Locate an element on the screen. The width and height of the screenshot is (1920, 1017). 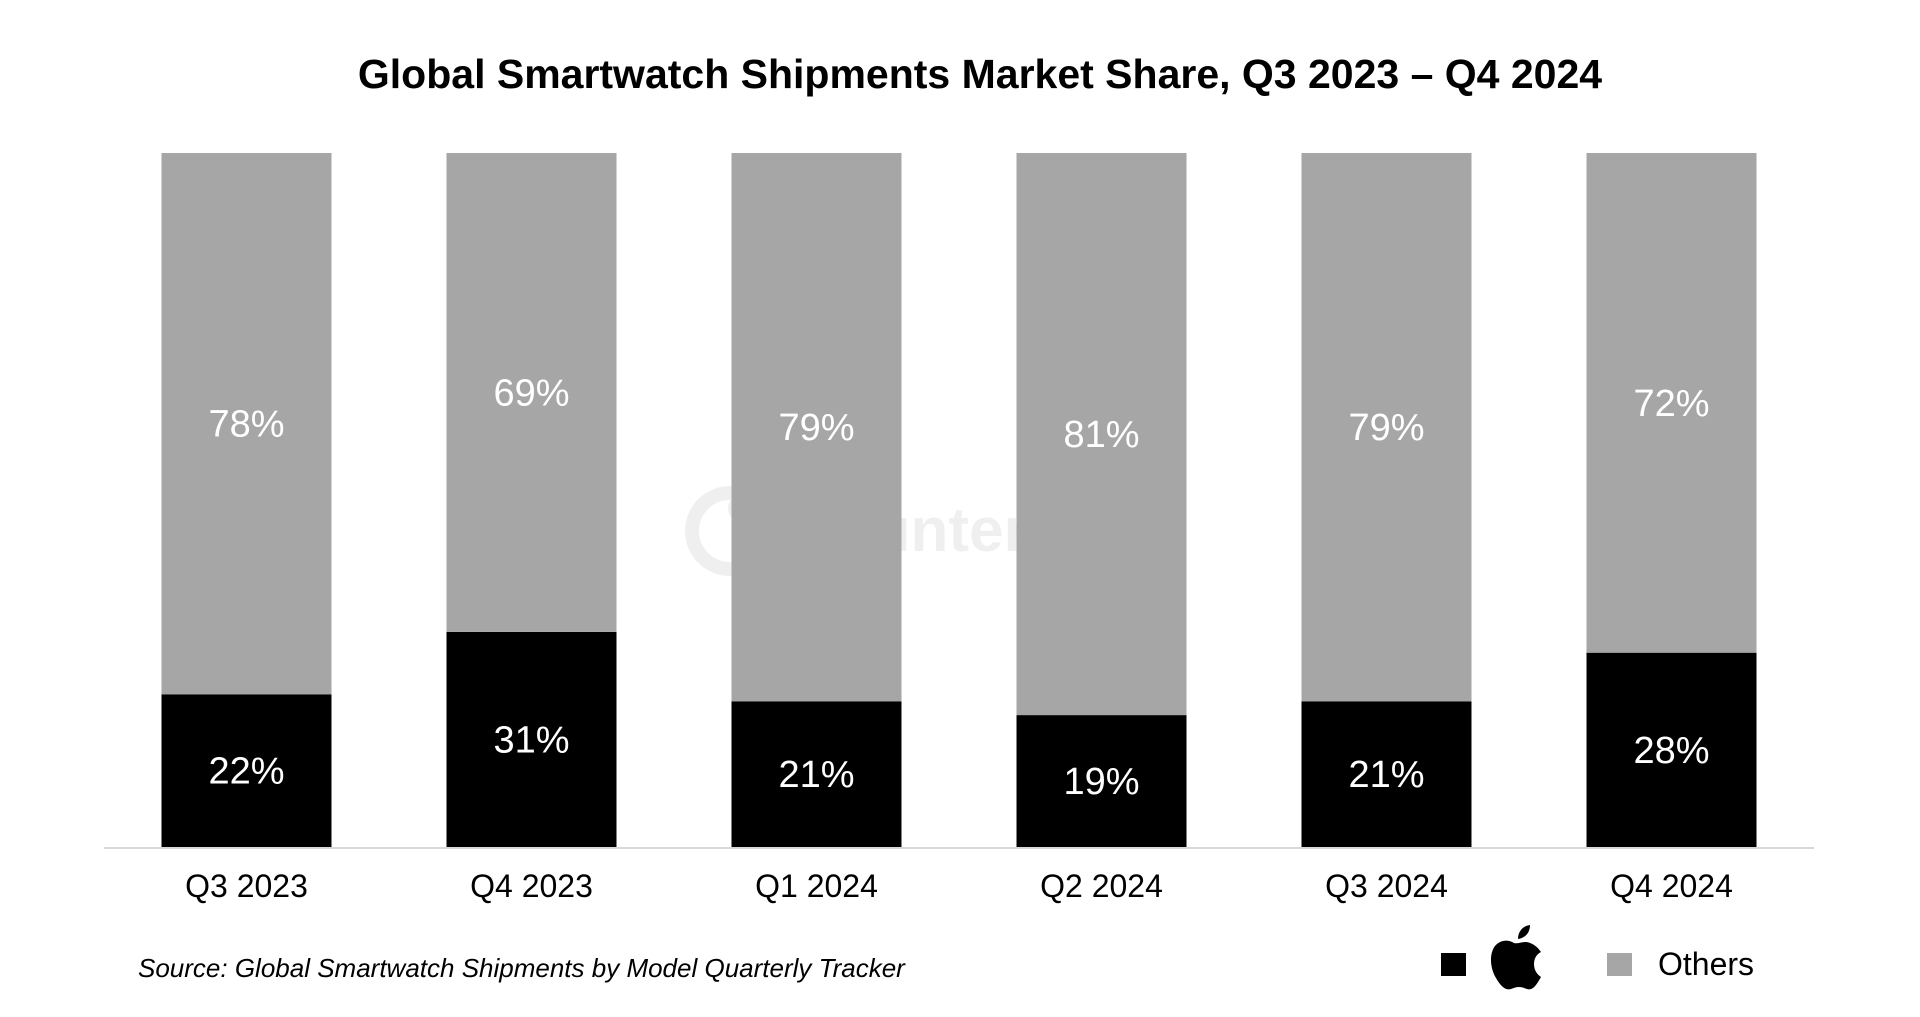
legend-item-others: Others is located at coordinates (1680, 964).